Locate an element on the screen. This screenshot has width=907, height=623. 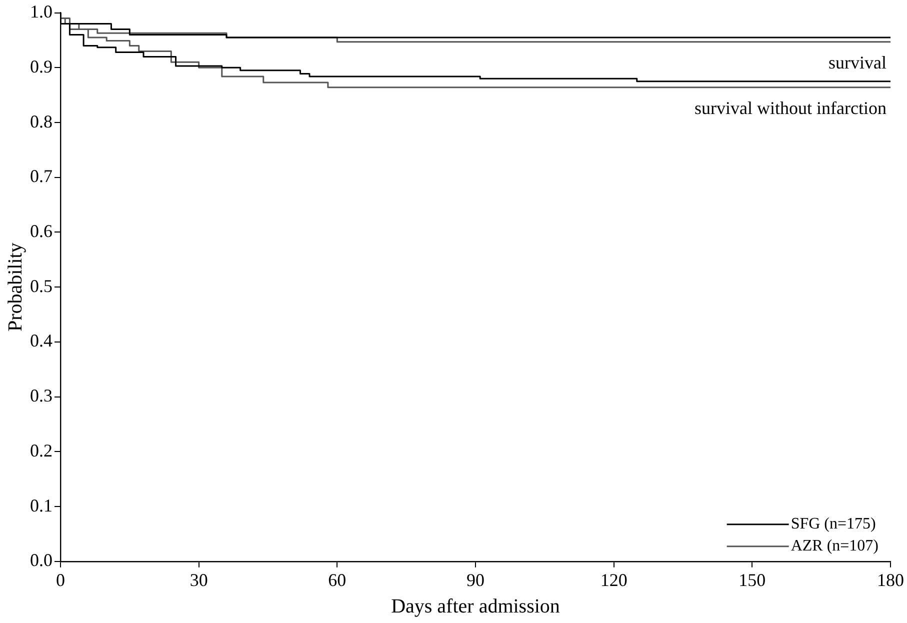
x-tick-label: 0 is located at coordinates (60, 580).